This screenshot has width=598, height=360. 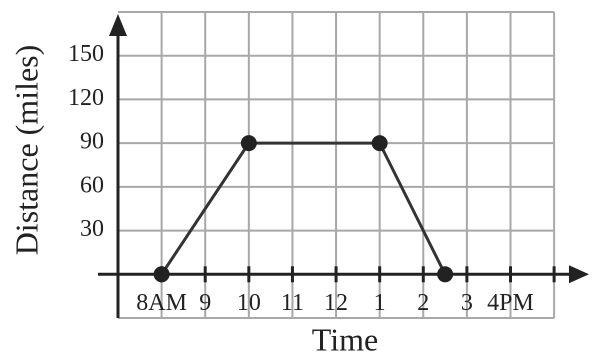 I want to click on x-tick-label: 2, so click(x=423, y=303).